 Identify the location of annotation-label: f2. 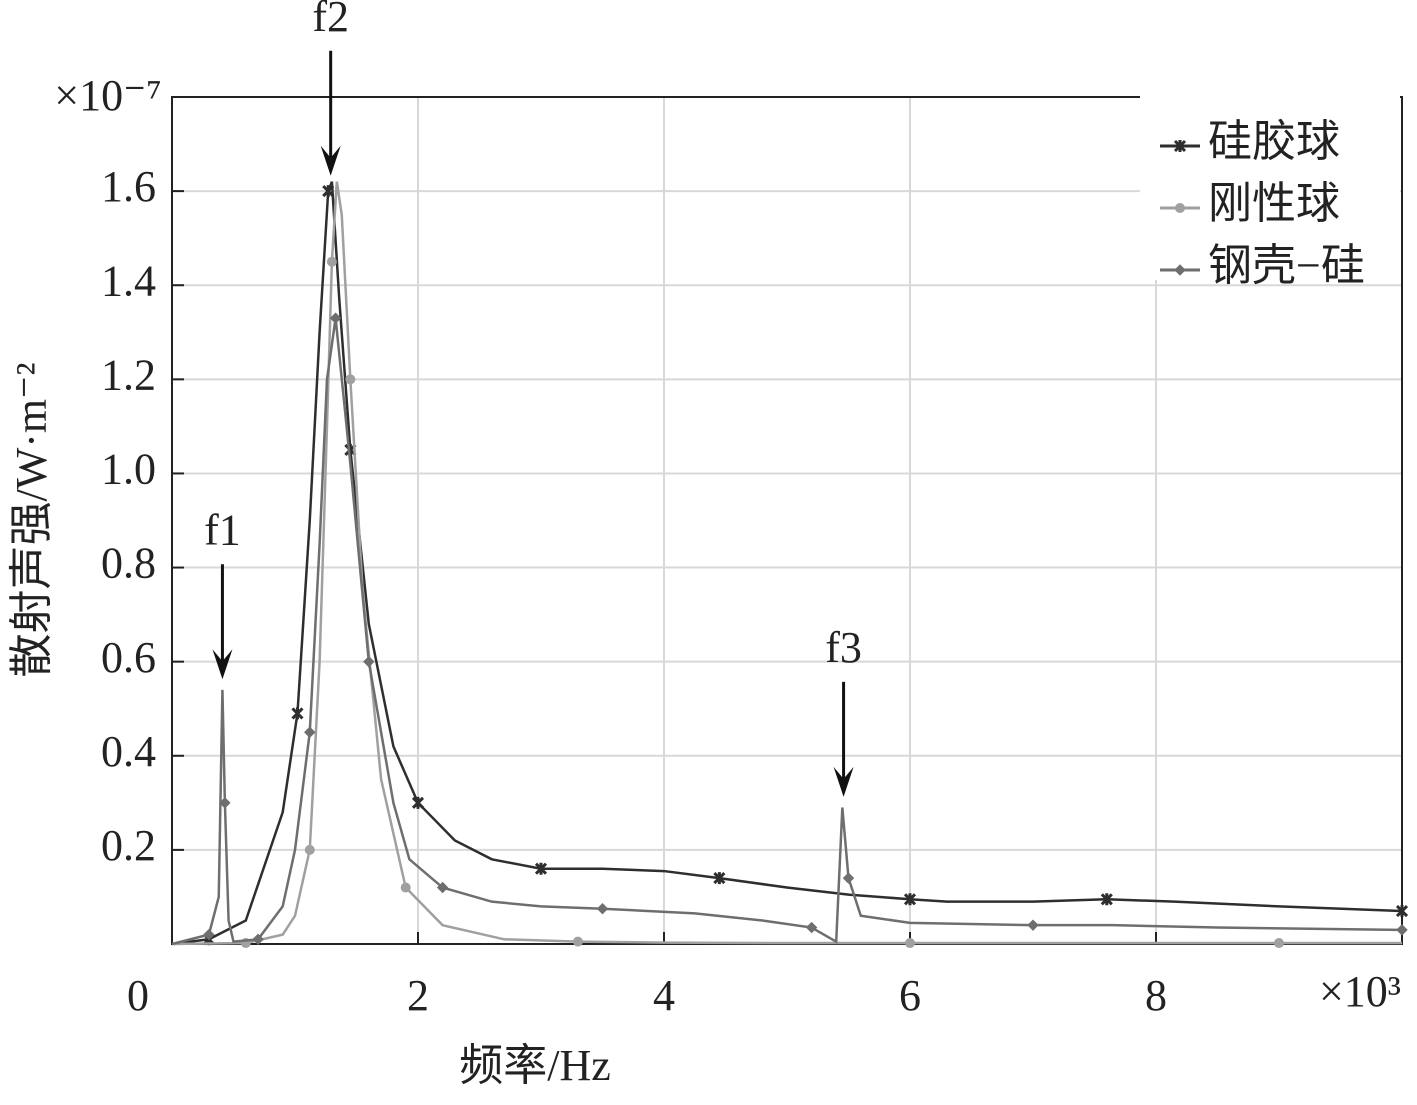
(330, 20).